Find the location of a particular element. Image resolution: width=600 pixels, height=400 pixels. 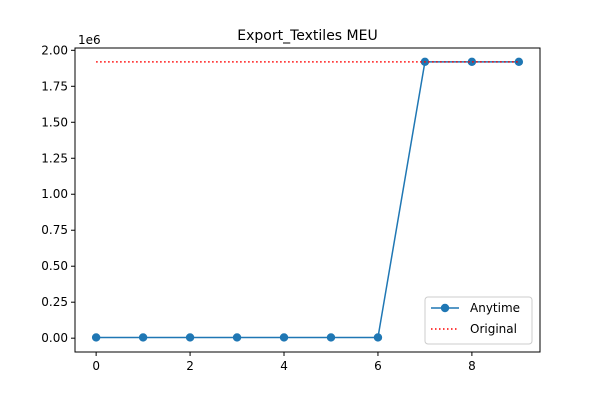

y-offset-label: 1e6 is located at coordinates (89, 40).